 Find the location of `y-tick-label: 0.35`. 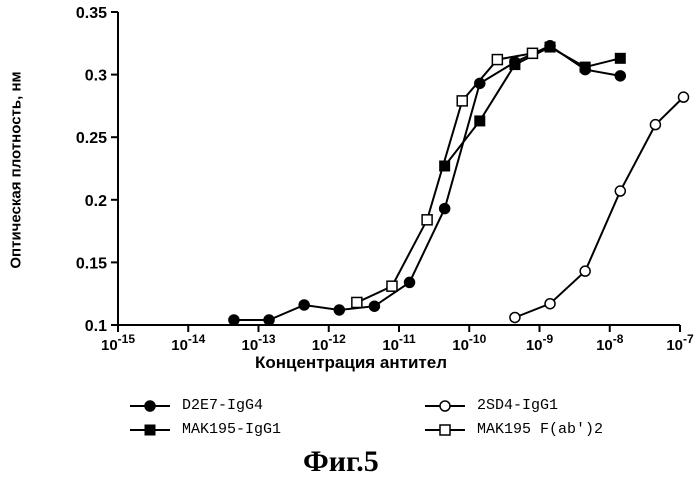

y-tick-label: 0.35 is located at coordinates (91, 13).